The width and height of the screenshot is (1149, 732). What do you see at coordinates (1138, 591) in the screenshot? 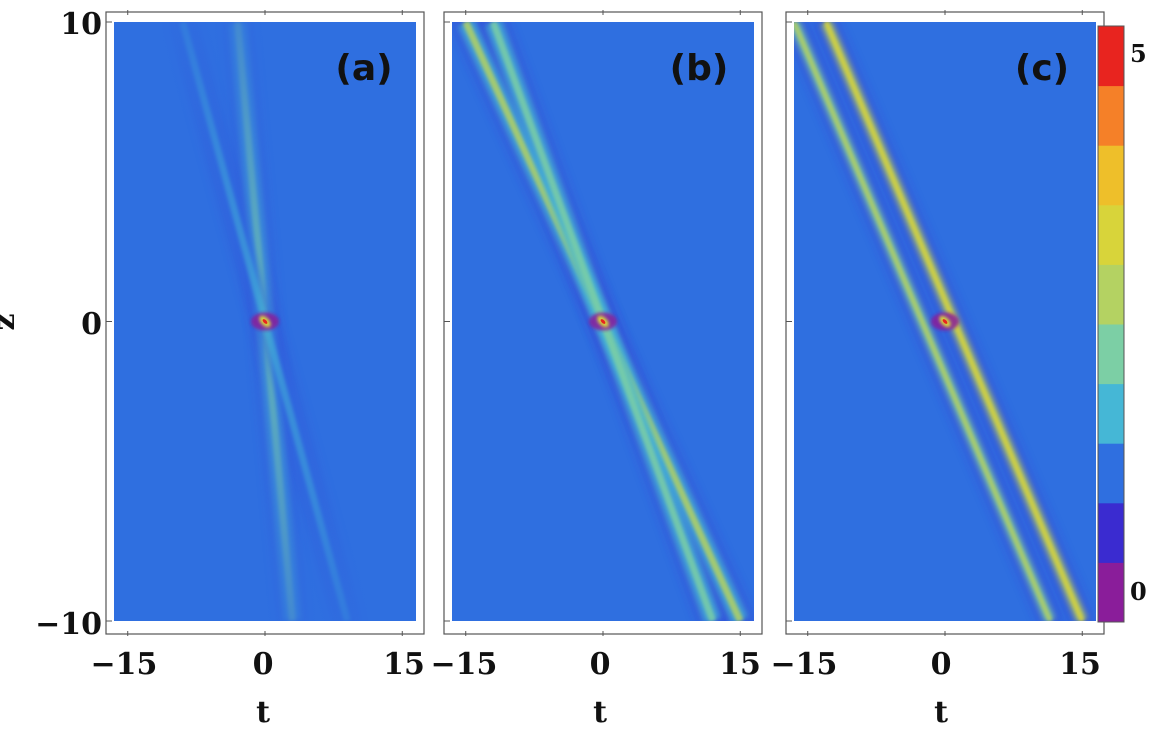
I see `colorbar-label-0: 0` at bounding box center [1138, 591].